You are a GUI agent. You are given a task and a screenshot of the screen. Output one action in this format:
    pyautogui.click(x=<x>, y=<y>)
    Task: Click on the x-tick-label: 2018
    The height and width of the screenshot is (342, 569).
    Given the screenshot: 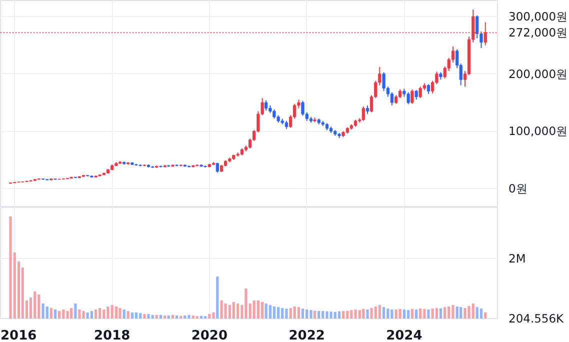 What is the action you would take?
    pyautogui.click(x=112, y=335)
    